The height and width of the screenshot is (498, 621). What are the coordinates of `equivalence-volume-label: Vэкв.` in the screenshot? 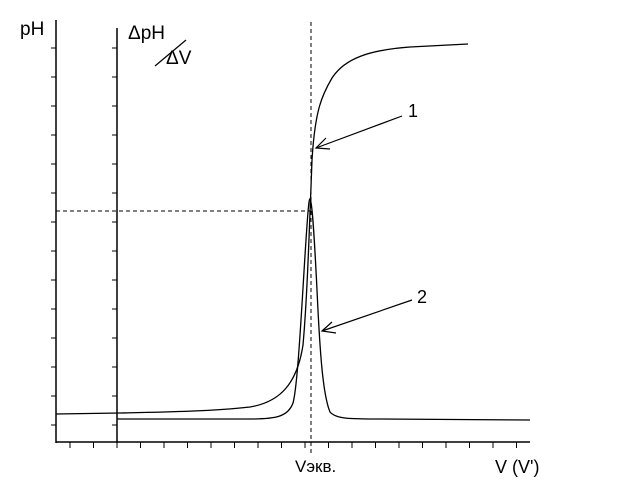 It's located at (316, 466).